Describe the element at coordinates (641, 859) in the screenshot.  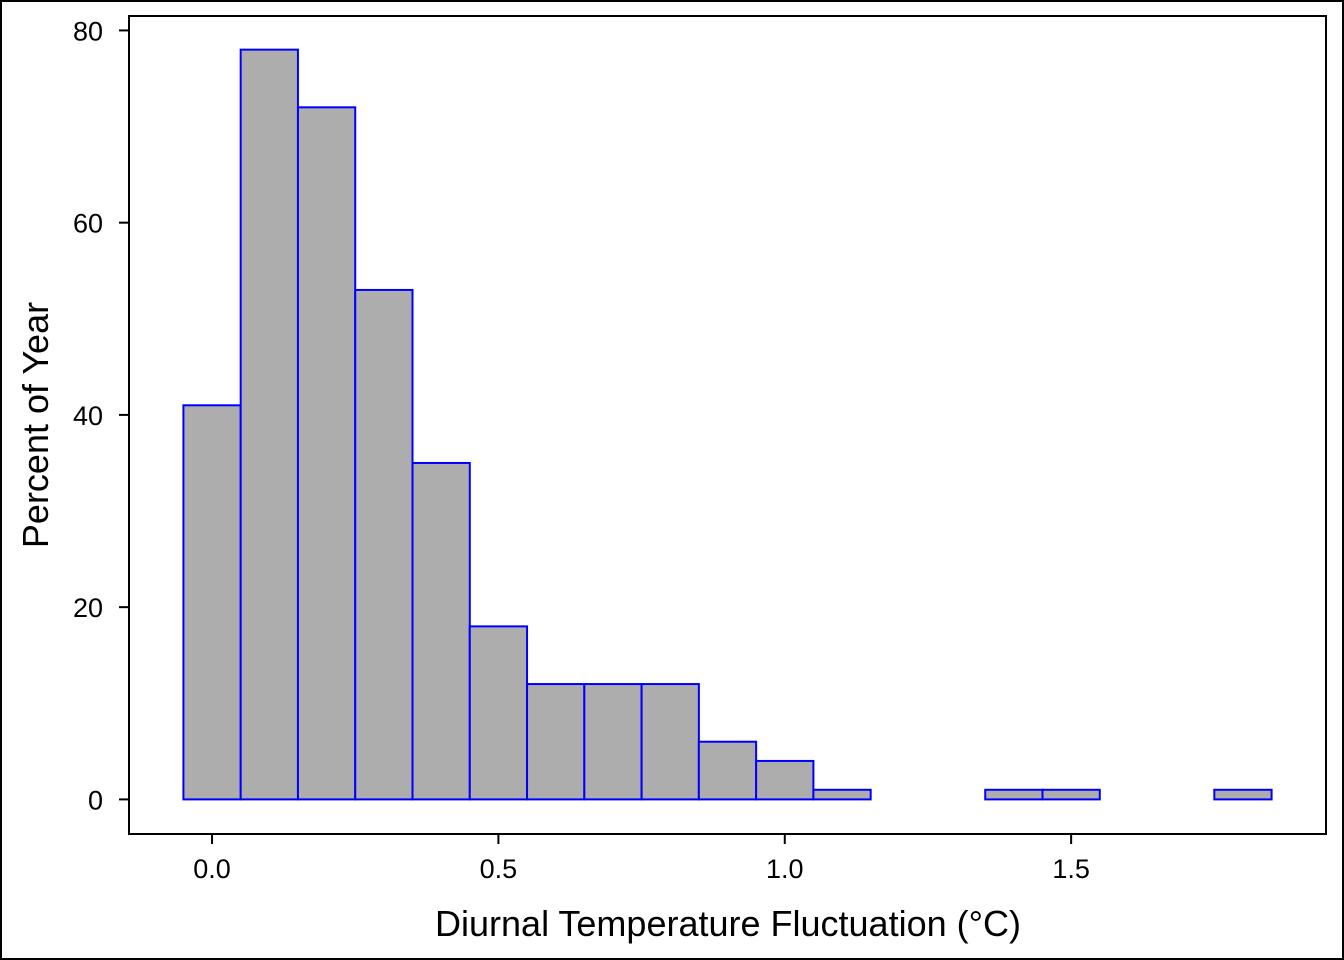
I see `x-axis: 0.0 0.5 1.0 1.5` at that location.